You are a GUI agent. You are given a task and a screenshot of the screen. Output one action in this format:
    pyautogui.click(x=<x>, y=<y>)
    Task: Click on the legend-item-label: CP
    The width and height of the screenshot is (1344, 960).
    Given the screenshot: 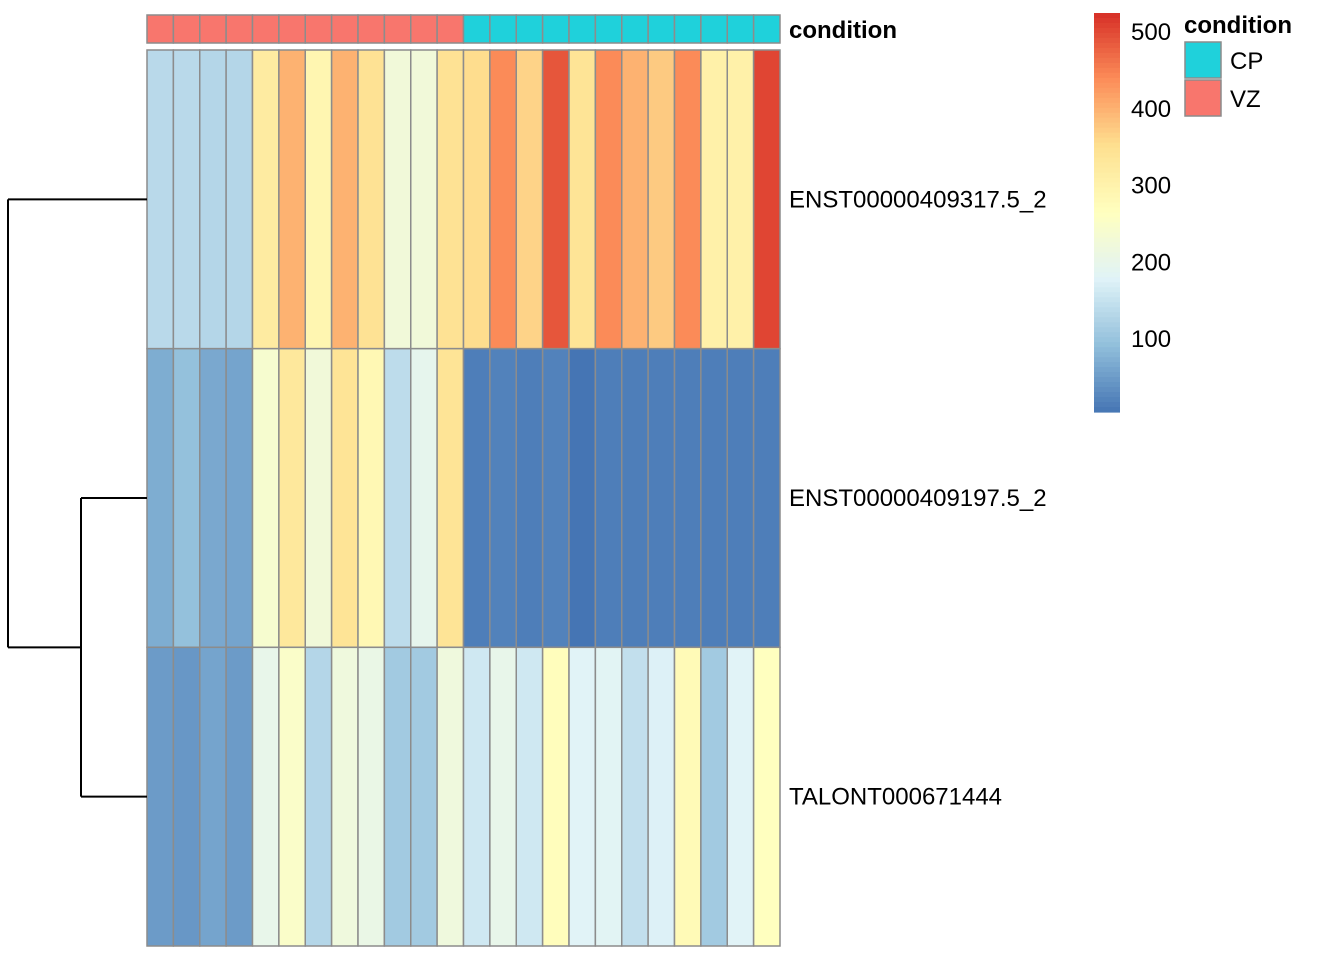 What is the action you would take?
    pyautogui.click(x=1246, y=61)
    